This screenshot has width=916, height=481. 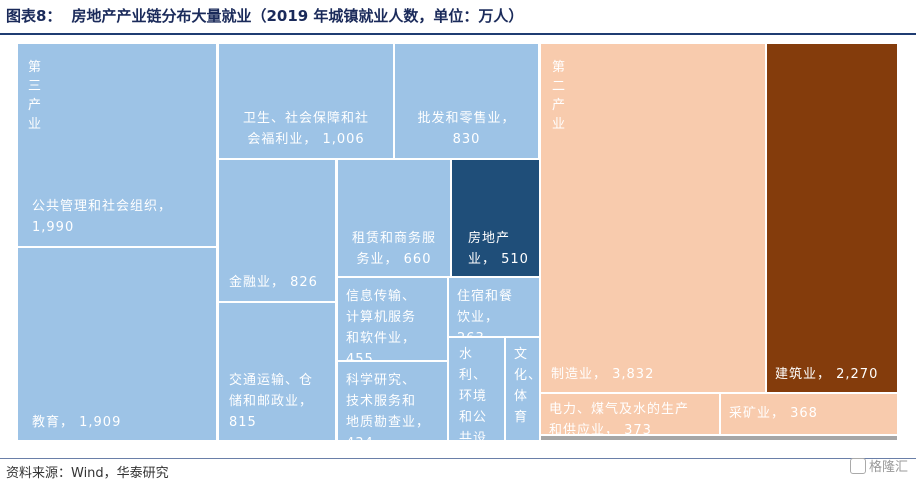 What do you see at coordinates (277, 230) in the screenshot?
I see `treemap-cell-fin: 金融业， 826` at bounding box center [277, 230].